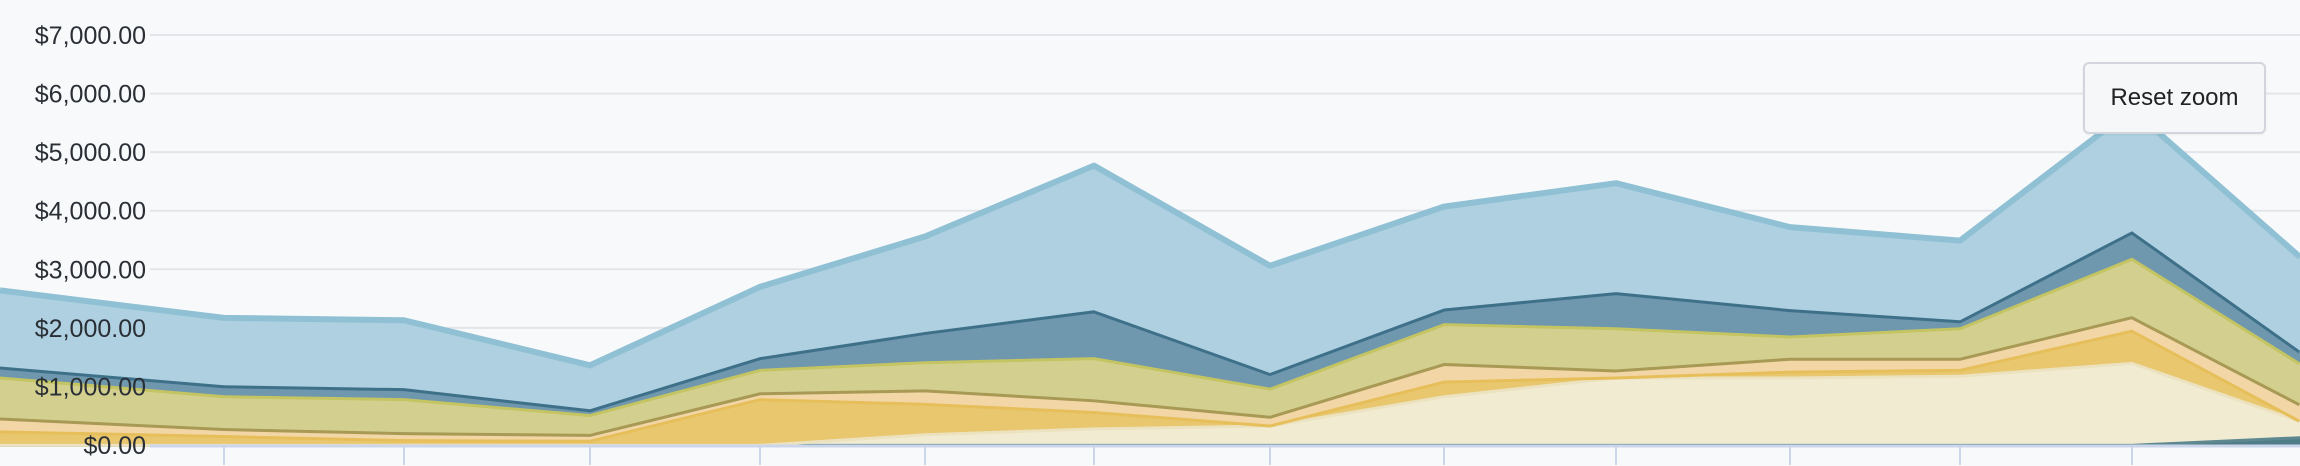 This screenshot has width=2300, height=466. What do you see at coordinates (90, 270) in the screenshot?
I see `y-tick-label: $3,000.00` at bounding box center [90, 270].